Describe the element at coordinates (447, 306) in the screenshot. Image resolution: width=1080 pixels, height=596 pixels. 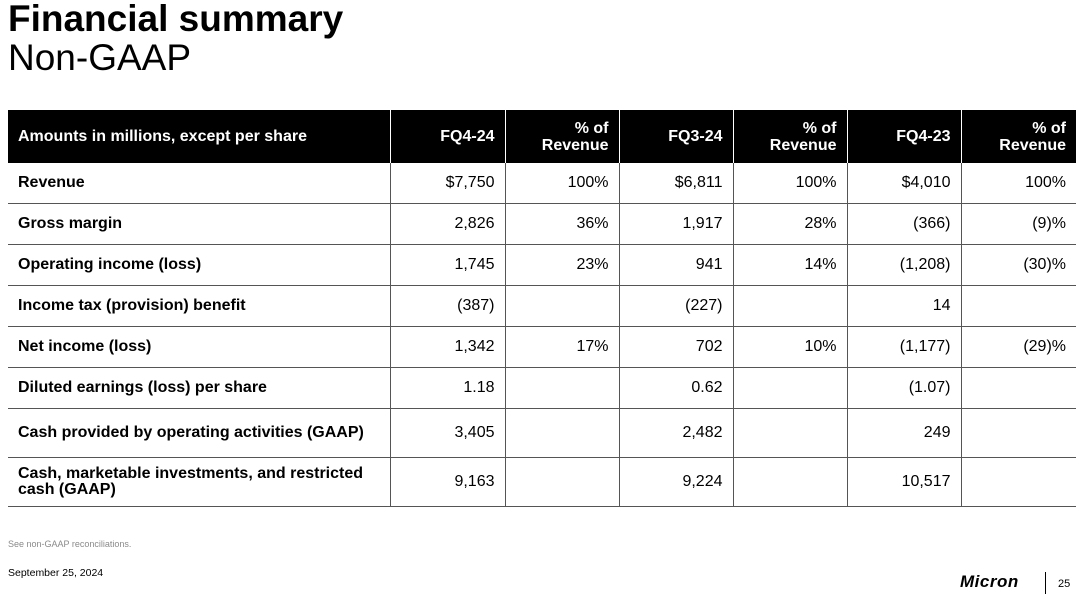
I see `table-cell: (387)` at that location.